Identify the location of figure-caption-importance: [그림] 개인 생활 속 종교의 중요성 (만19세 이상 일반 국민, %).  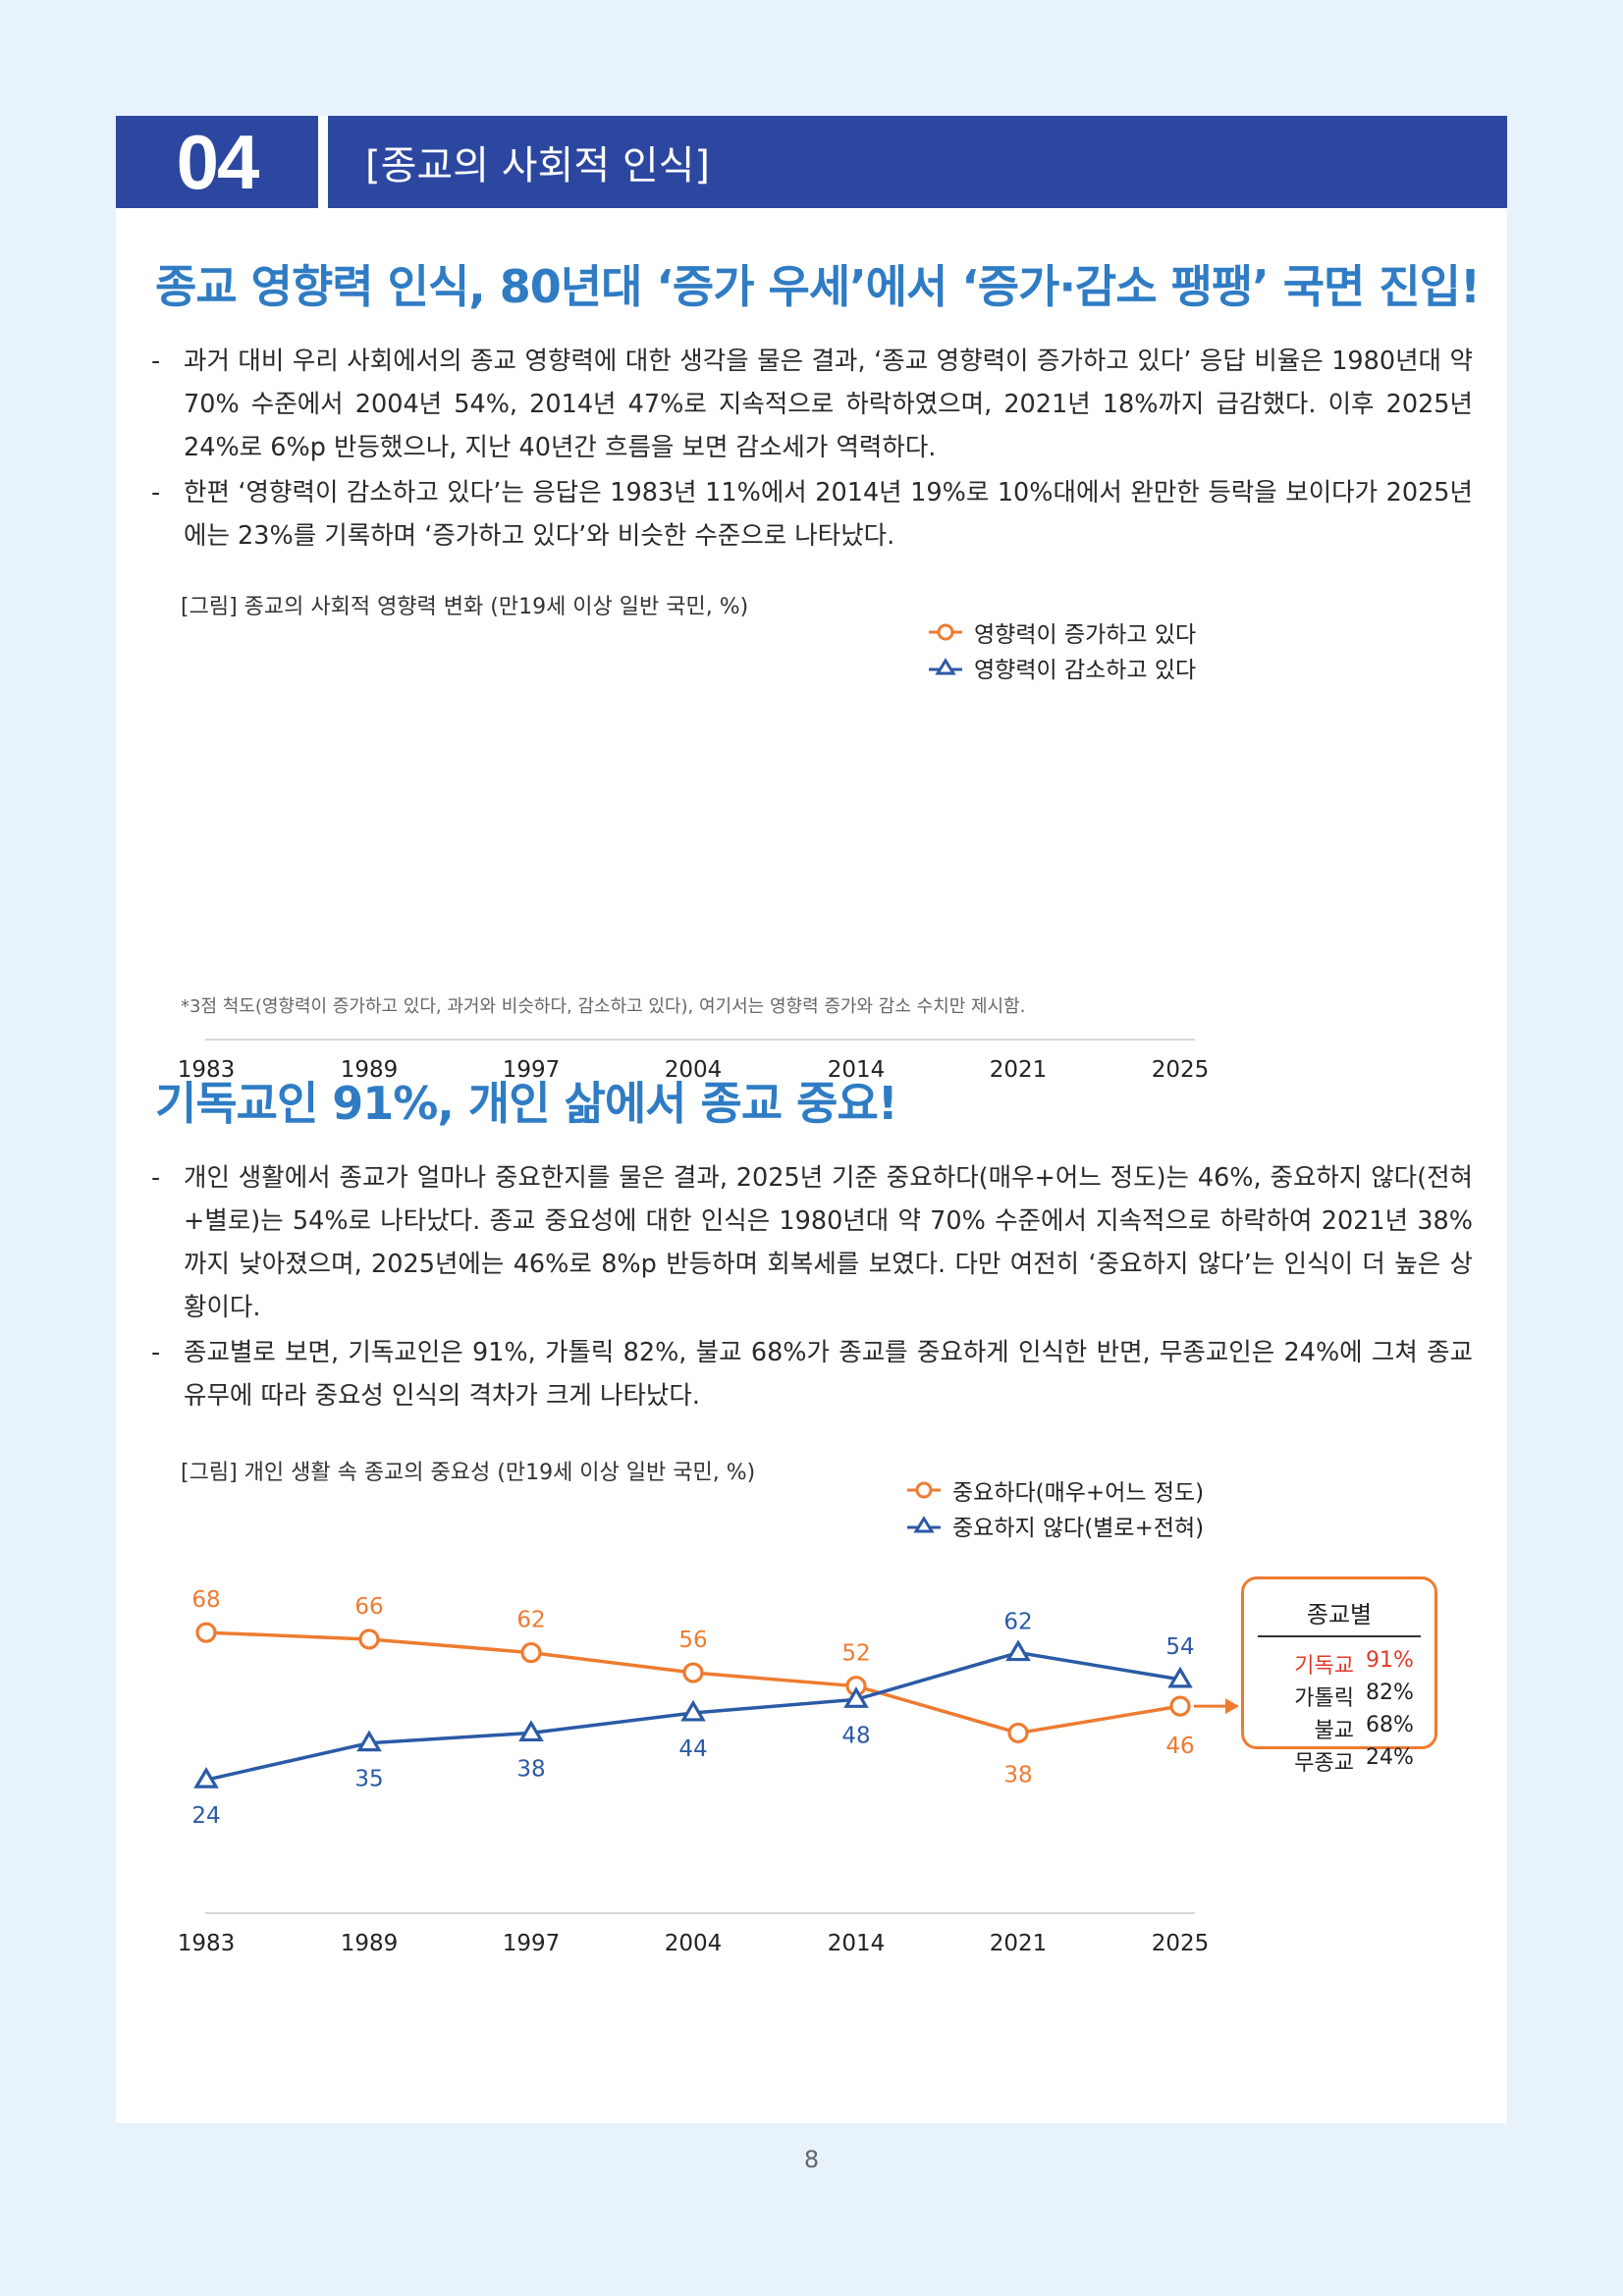
(468, 1473).